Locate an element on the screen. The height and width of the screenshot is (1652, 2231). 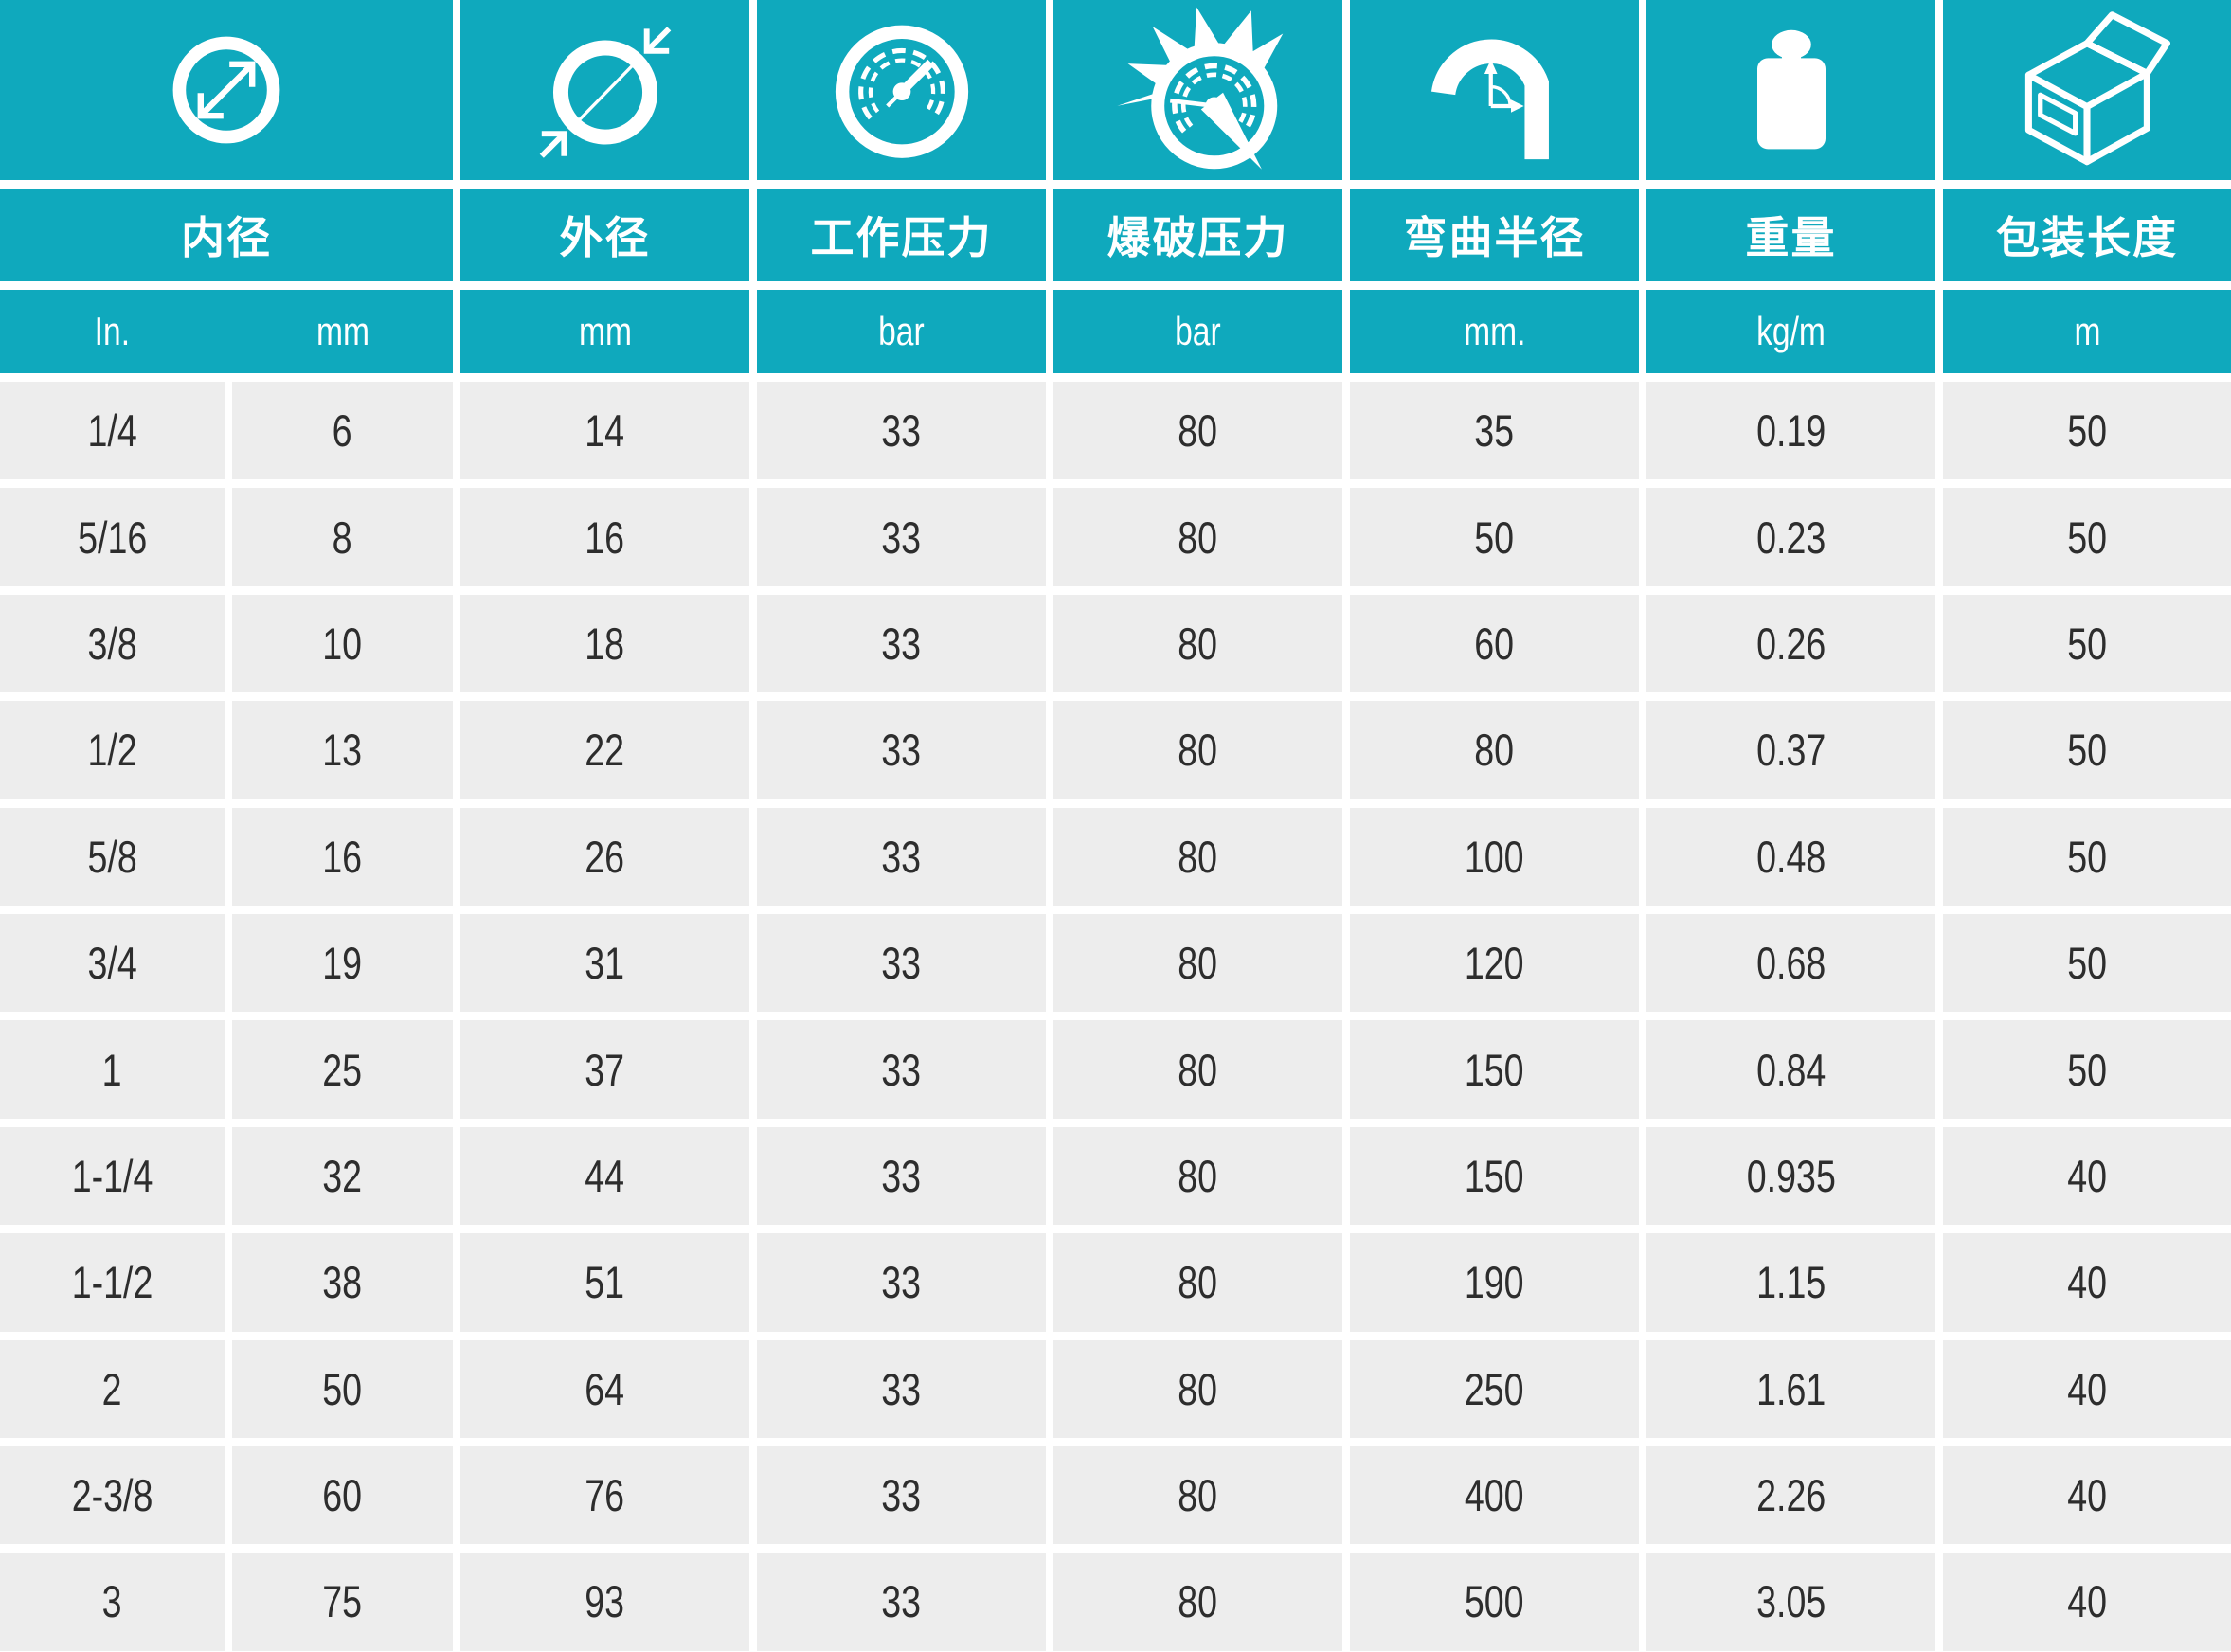
table-cell: 13 is located at coordinates (342, 750).